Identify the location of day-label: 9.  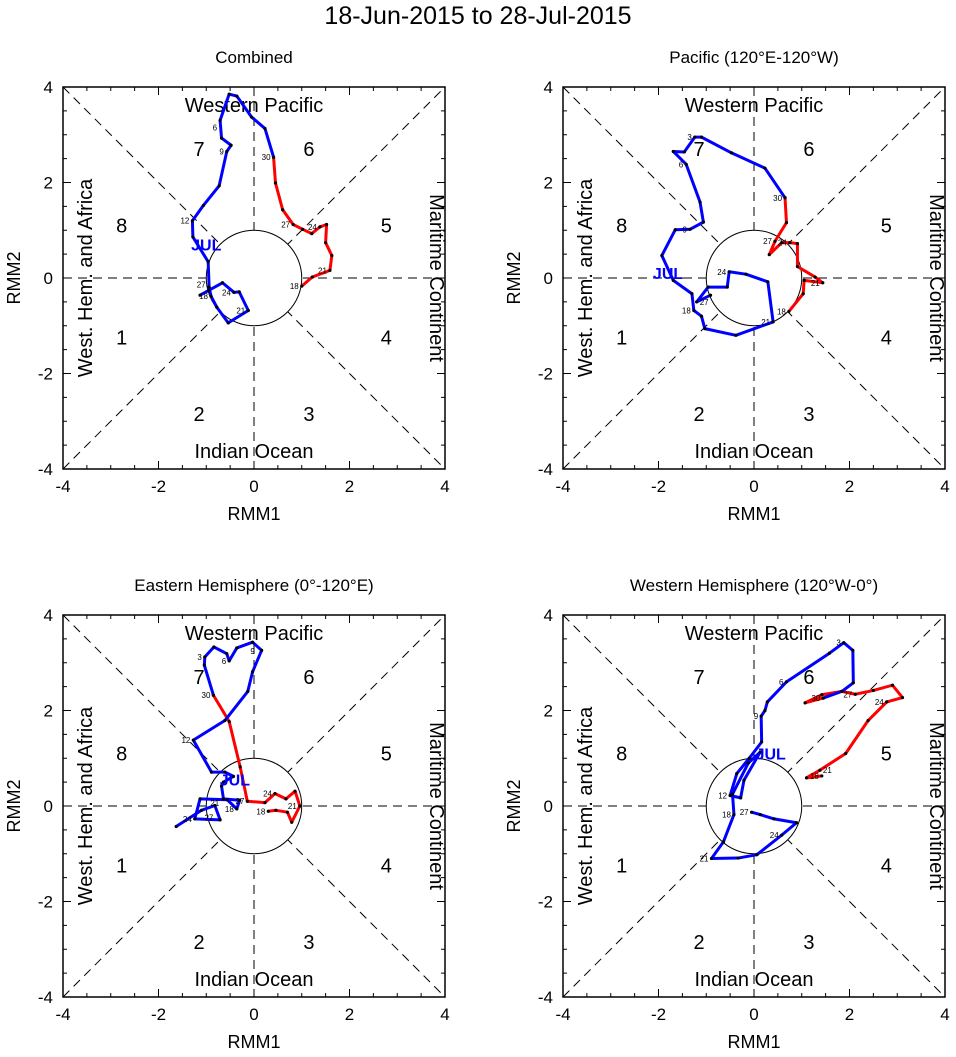
(685, 229).